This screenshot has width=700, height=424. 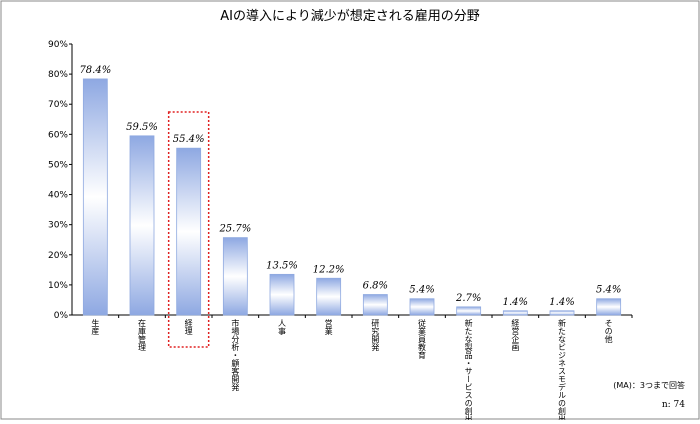 What do you see at coordinates (329, 269) in the screenshot?
I see `value-label: 12.2%` at bounding box center [329, 269].